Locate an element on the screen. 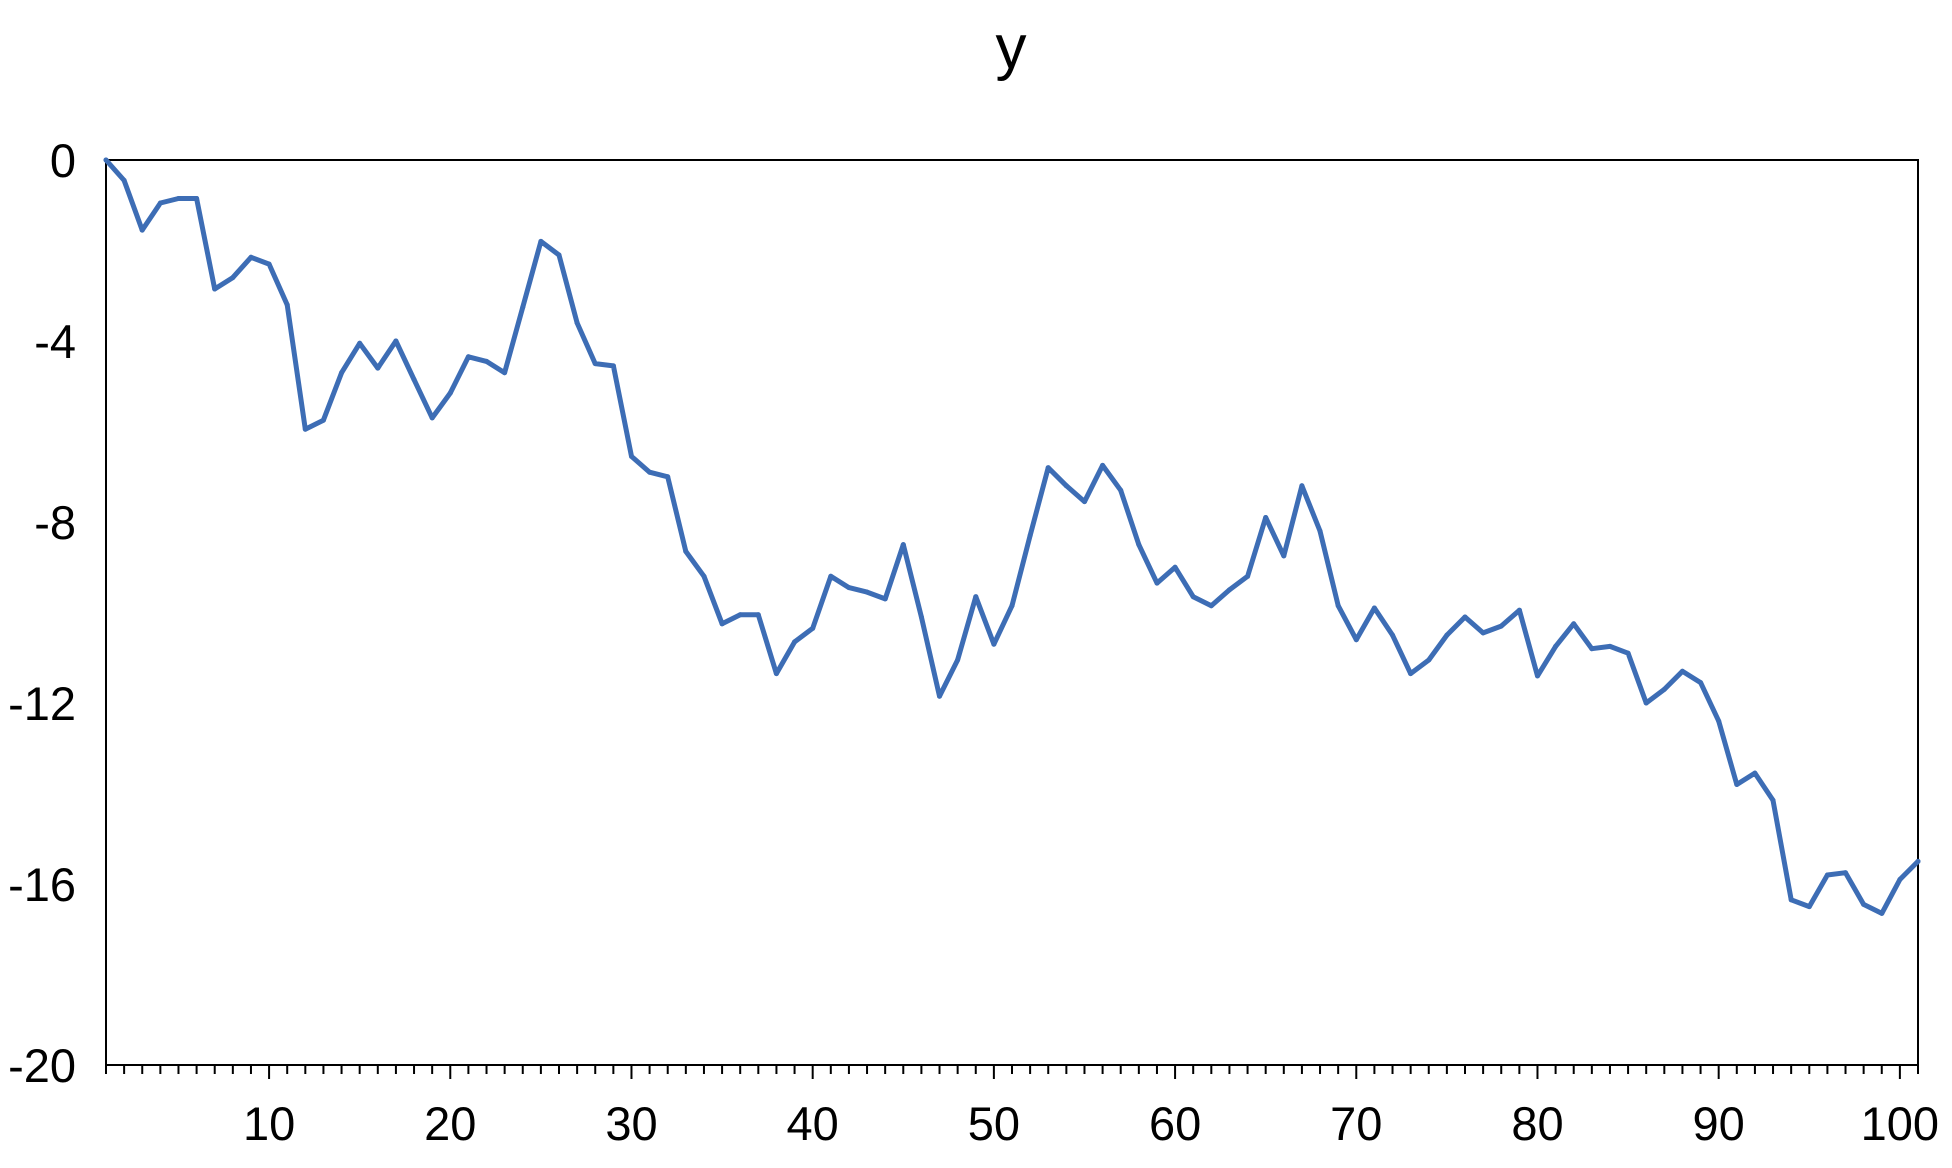 The width and height of the screenshot is (1952, 1168). x-tick-label: 80 is located at coordinates (1537, 1123).